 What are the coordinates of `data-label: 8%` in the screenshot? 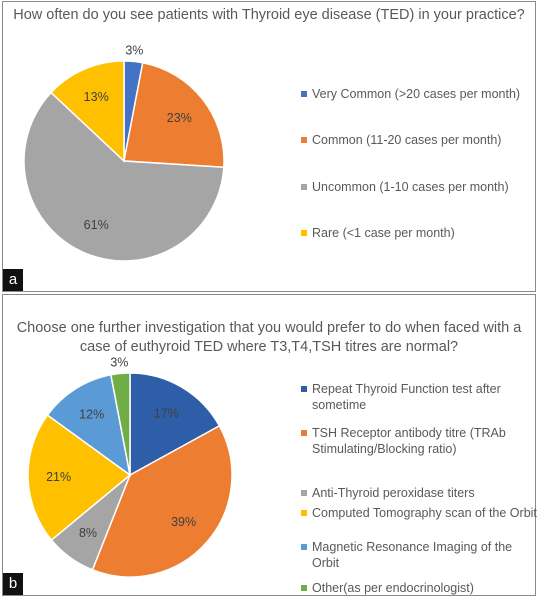 It's located at (88, 533).